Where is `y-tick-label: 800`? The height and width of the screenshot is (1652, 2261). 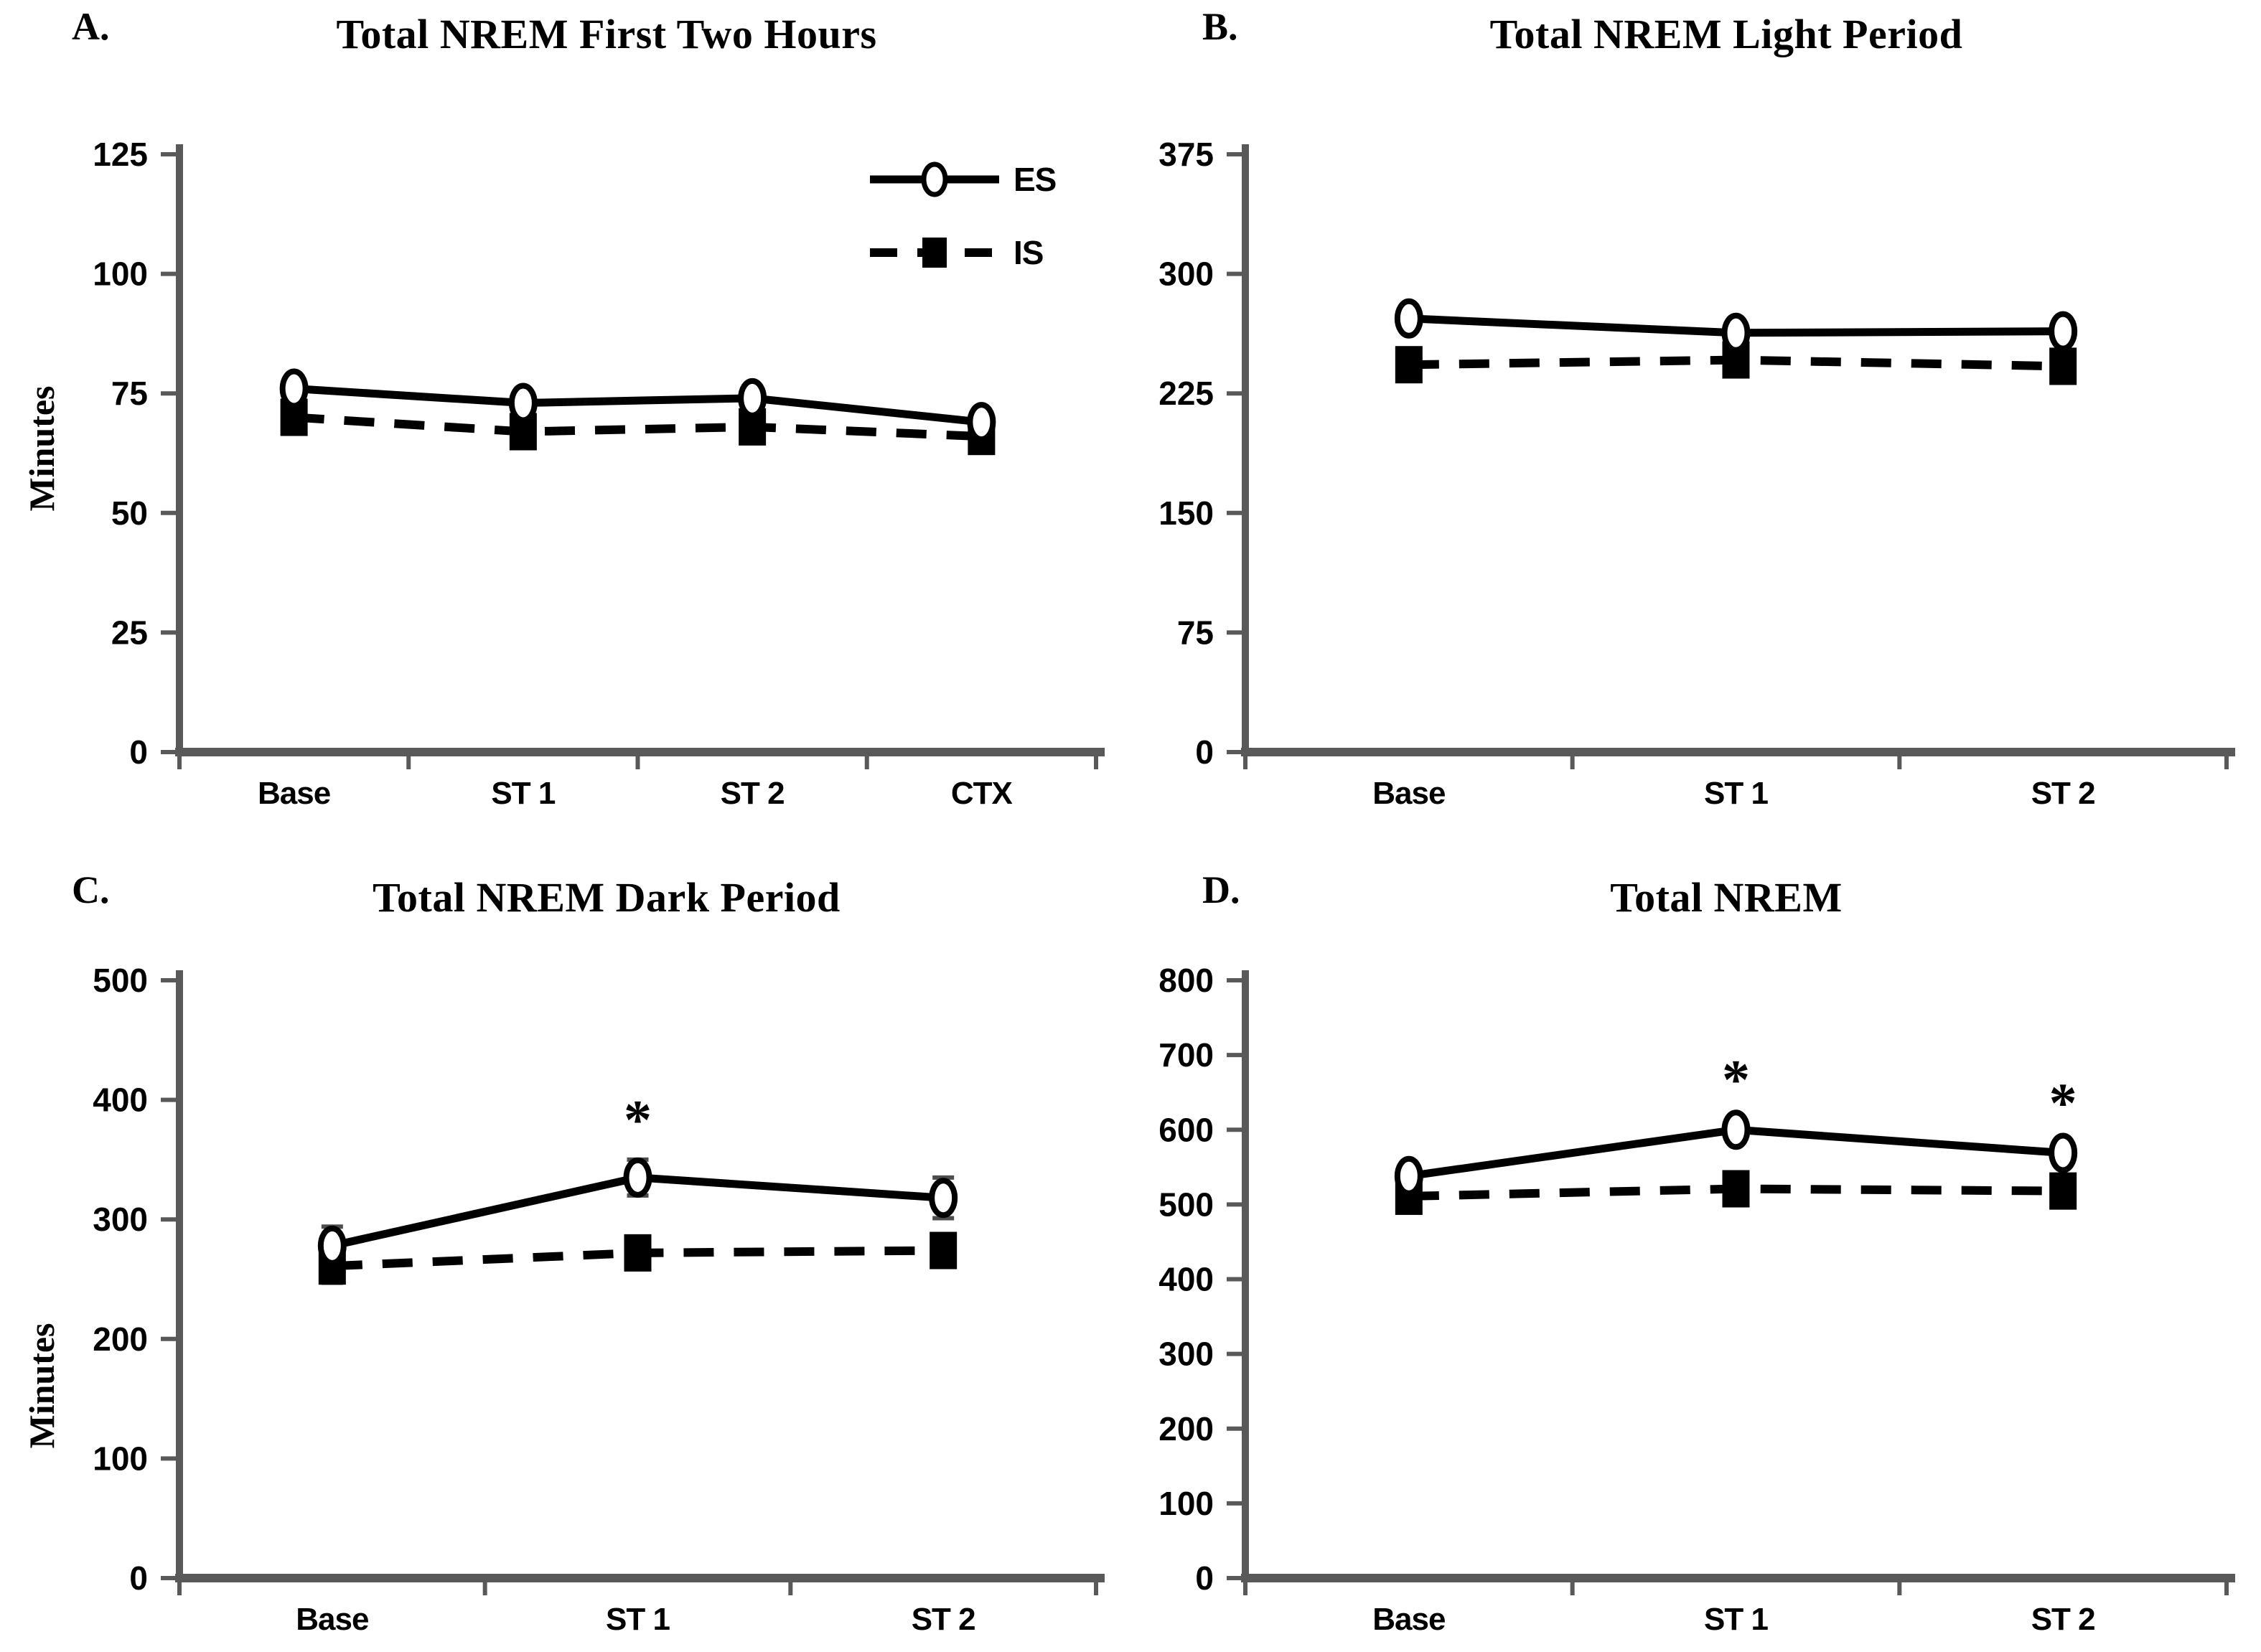
y-tick-label: 800 is located at coordinates (1186, 980).